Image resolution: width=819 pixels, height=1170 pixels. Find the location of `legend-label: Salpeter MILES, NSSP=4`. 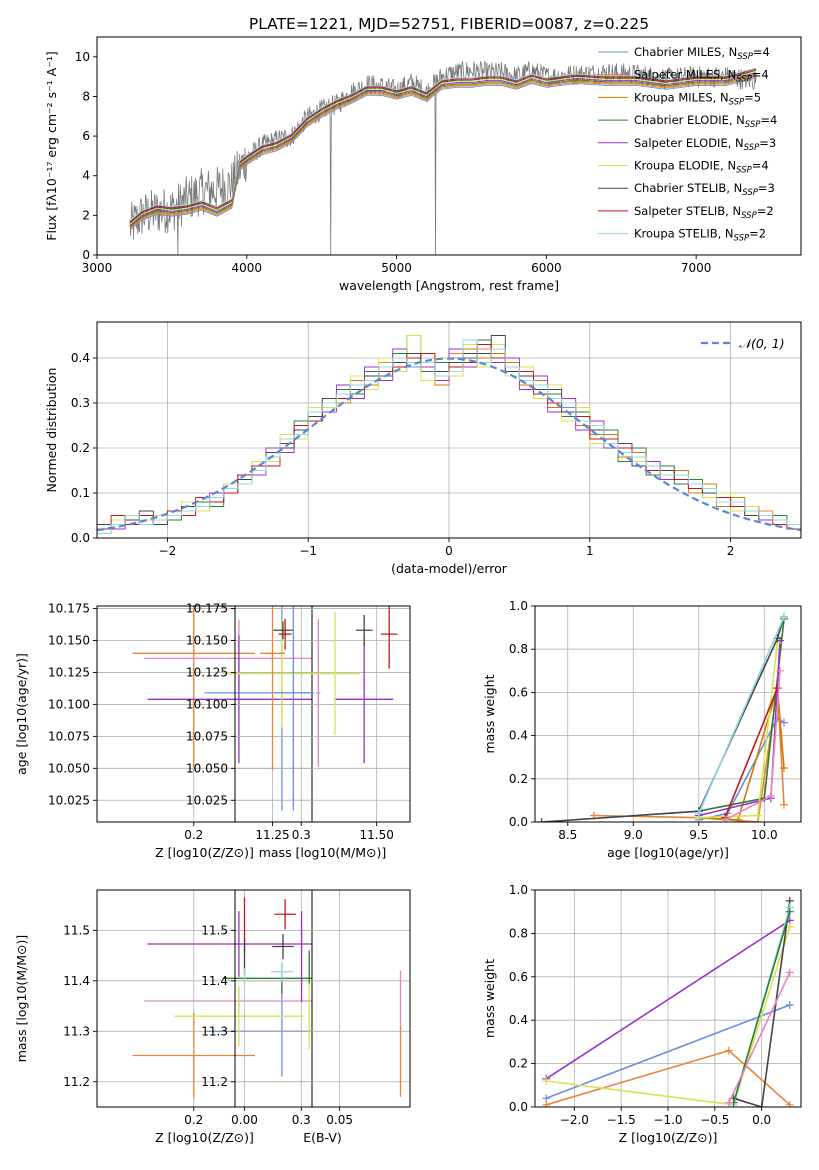

legend-label: Salpeter MILES, NSSP=4 is located at coordinates (701, 76).